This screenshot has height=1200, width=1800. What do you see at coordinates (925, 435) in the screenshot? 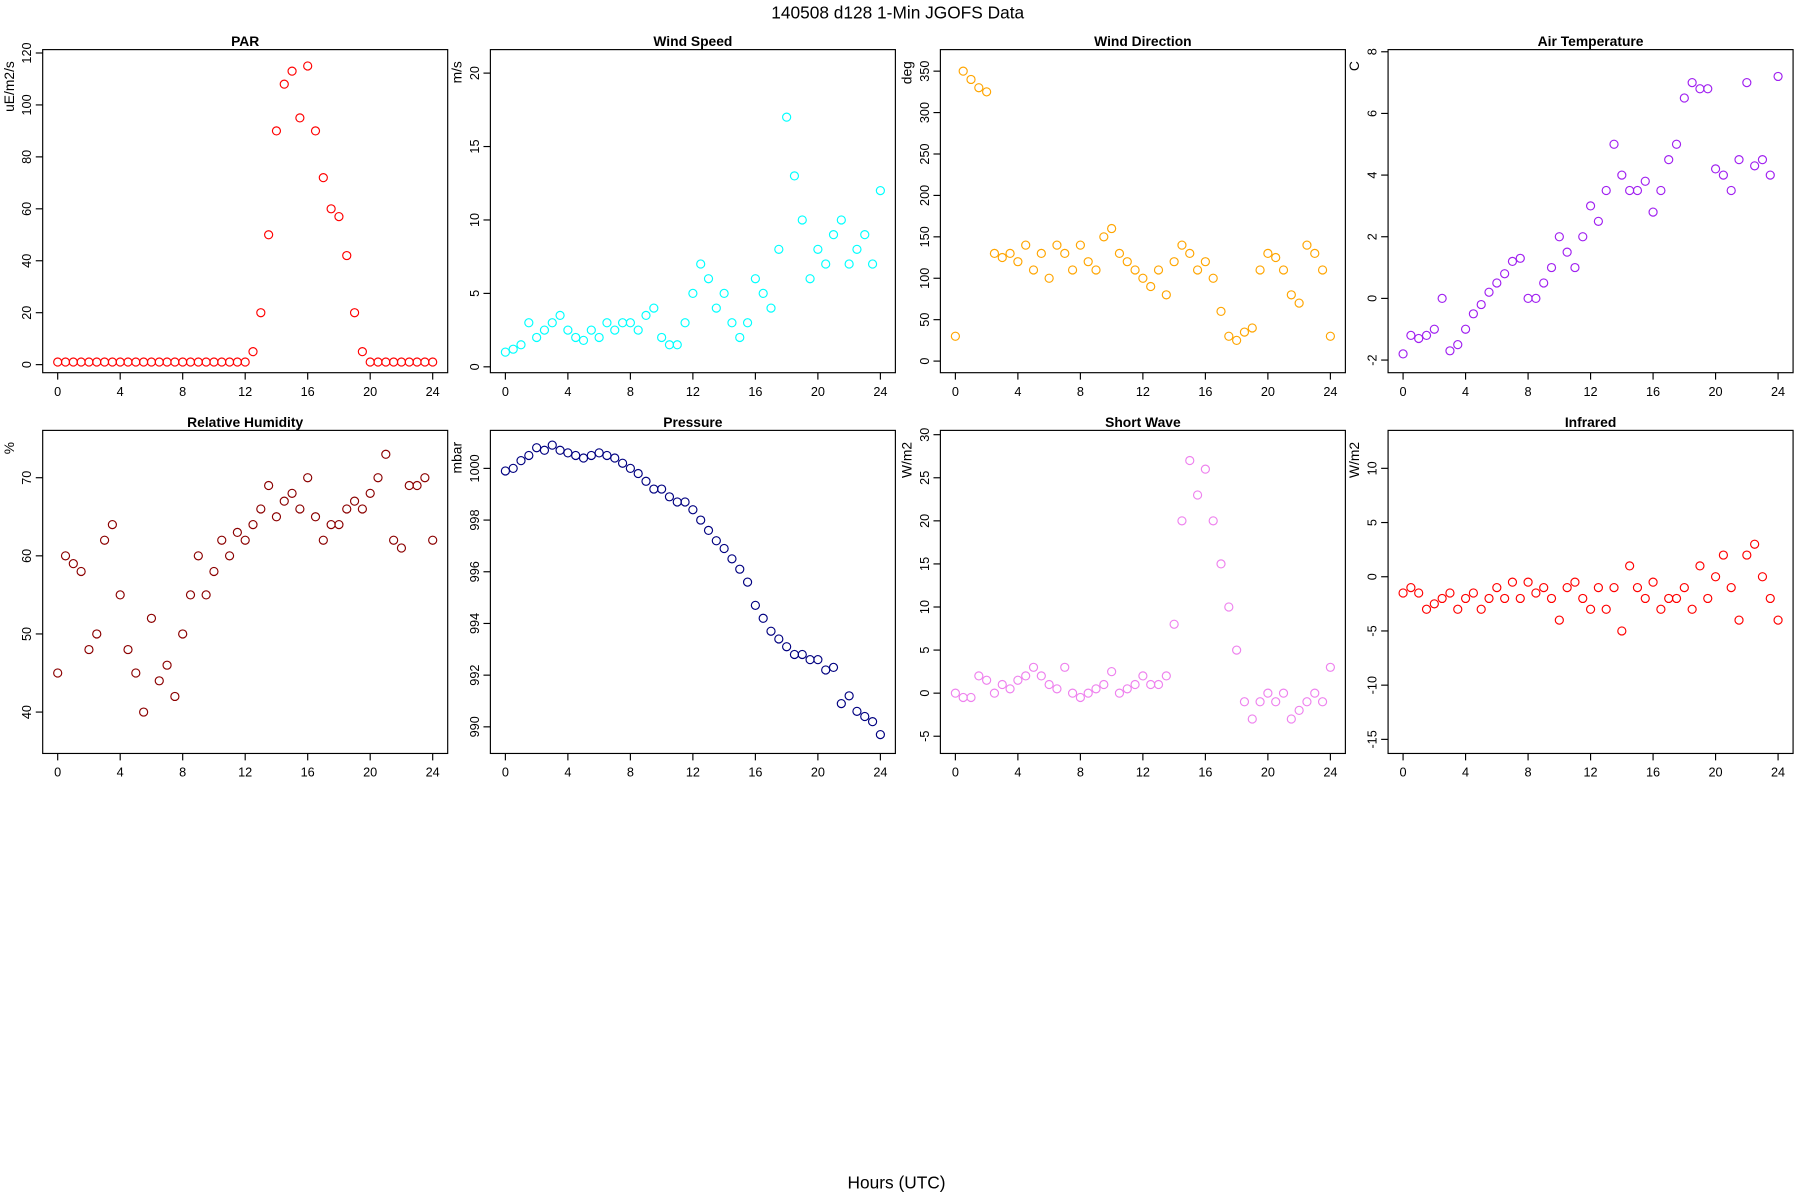
I see `y-tick-label: 30` at bounding box center [925, 435].